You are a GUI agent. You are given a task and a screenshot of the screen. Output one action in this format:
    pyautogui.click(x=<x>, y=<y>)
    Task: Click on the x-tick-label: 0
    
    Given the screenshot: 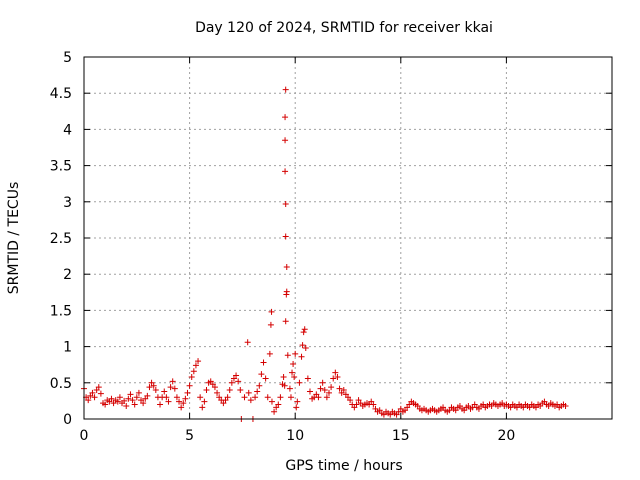 What is the action you would take?
    pyautogui.click(x=84, y=436)
    